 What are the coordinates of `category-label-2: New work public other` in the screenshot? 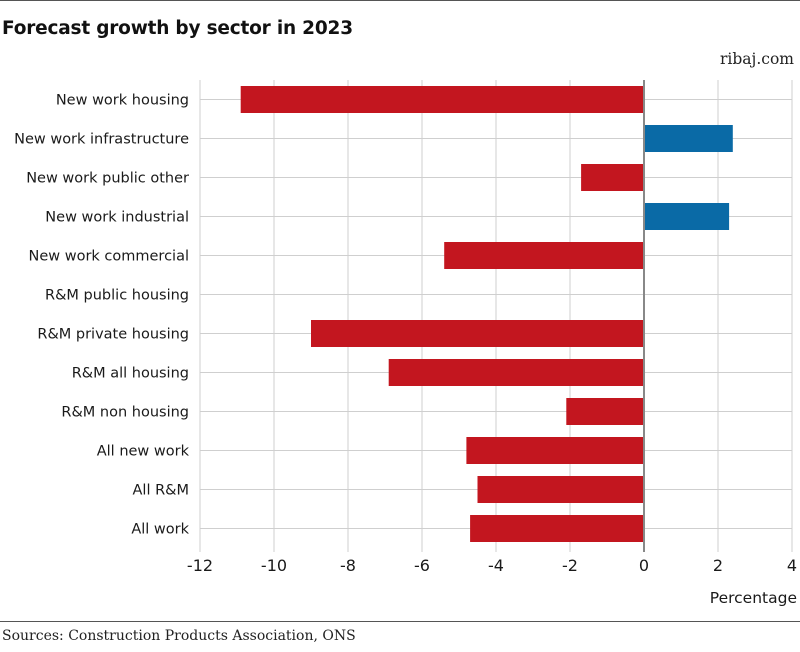 It's located at (107, 179).